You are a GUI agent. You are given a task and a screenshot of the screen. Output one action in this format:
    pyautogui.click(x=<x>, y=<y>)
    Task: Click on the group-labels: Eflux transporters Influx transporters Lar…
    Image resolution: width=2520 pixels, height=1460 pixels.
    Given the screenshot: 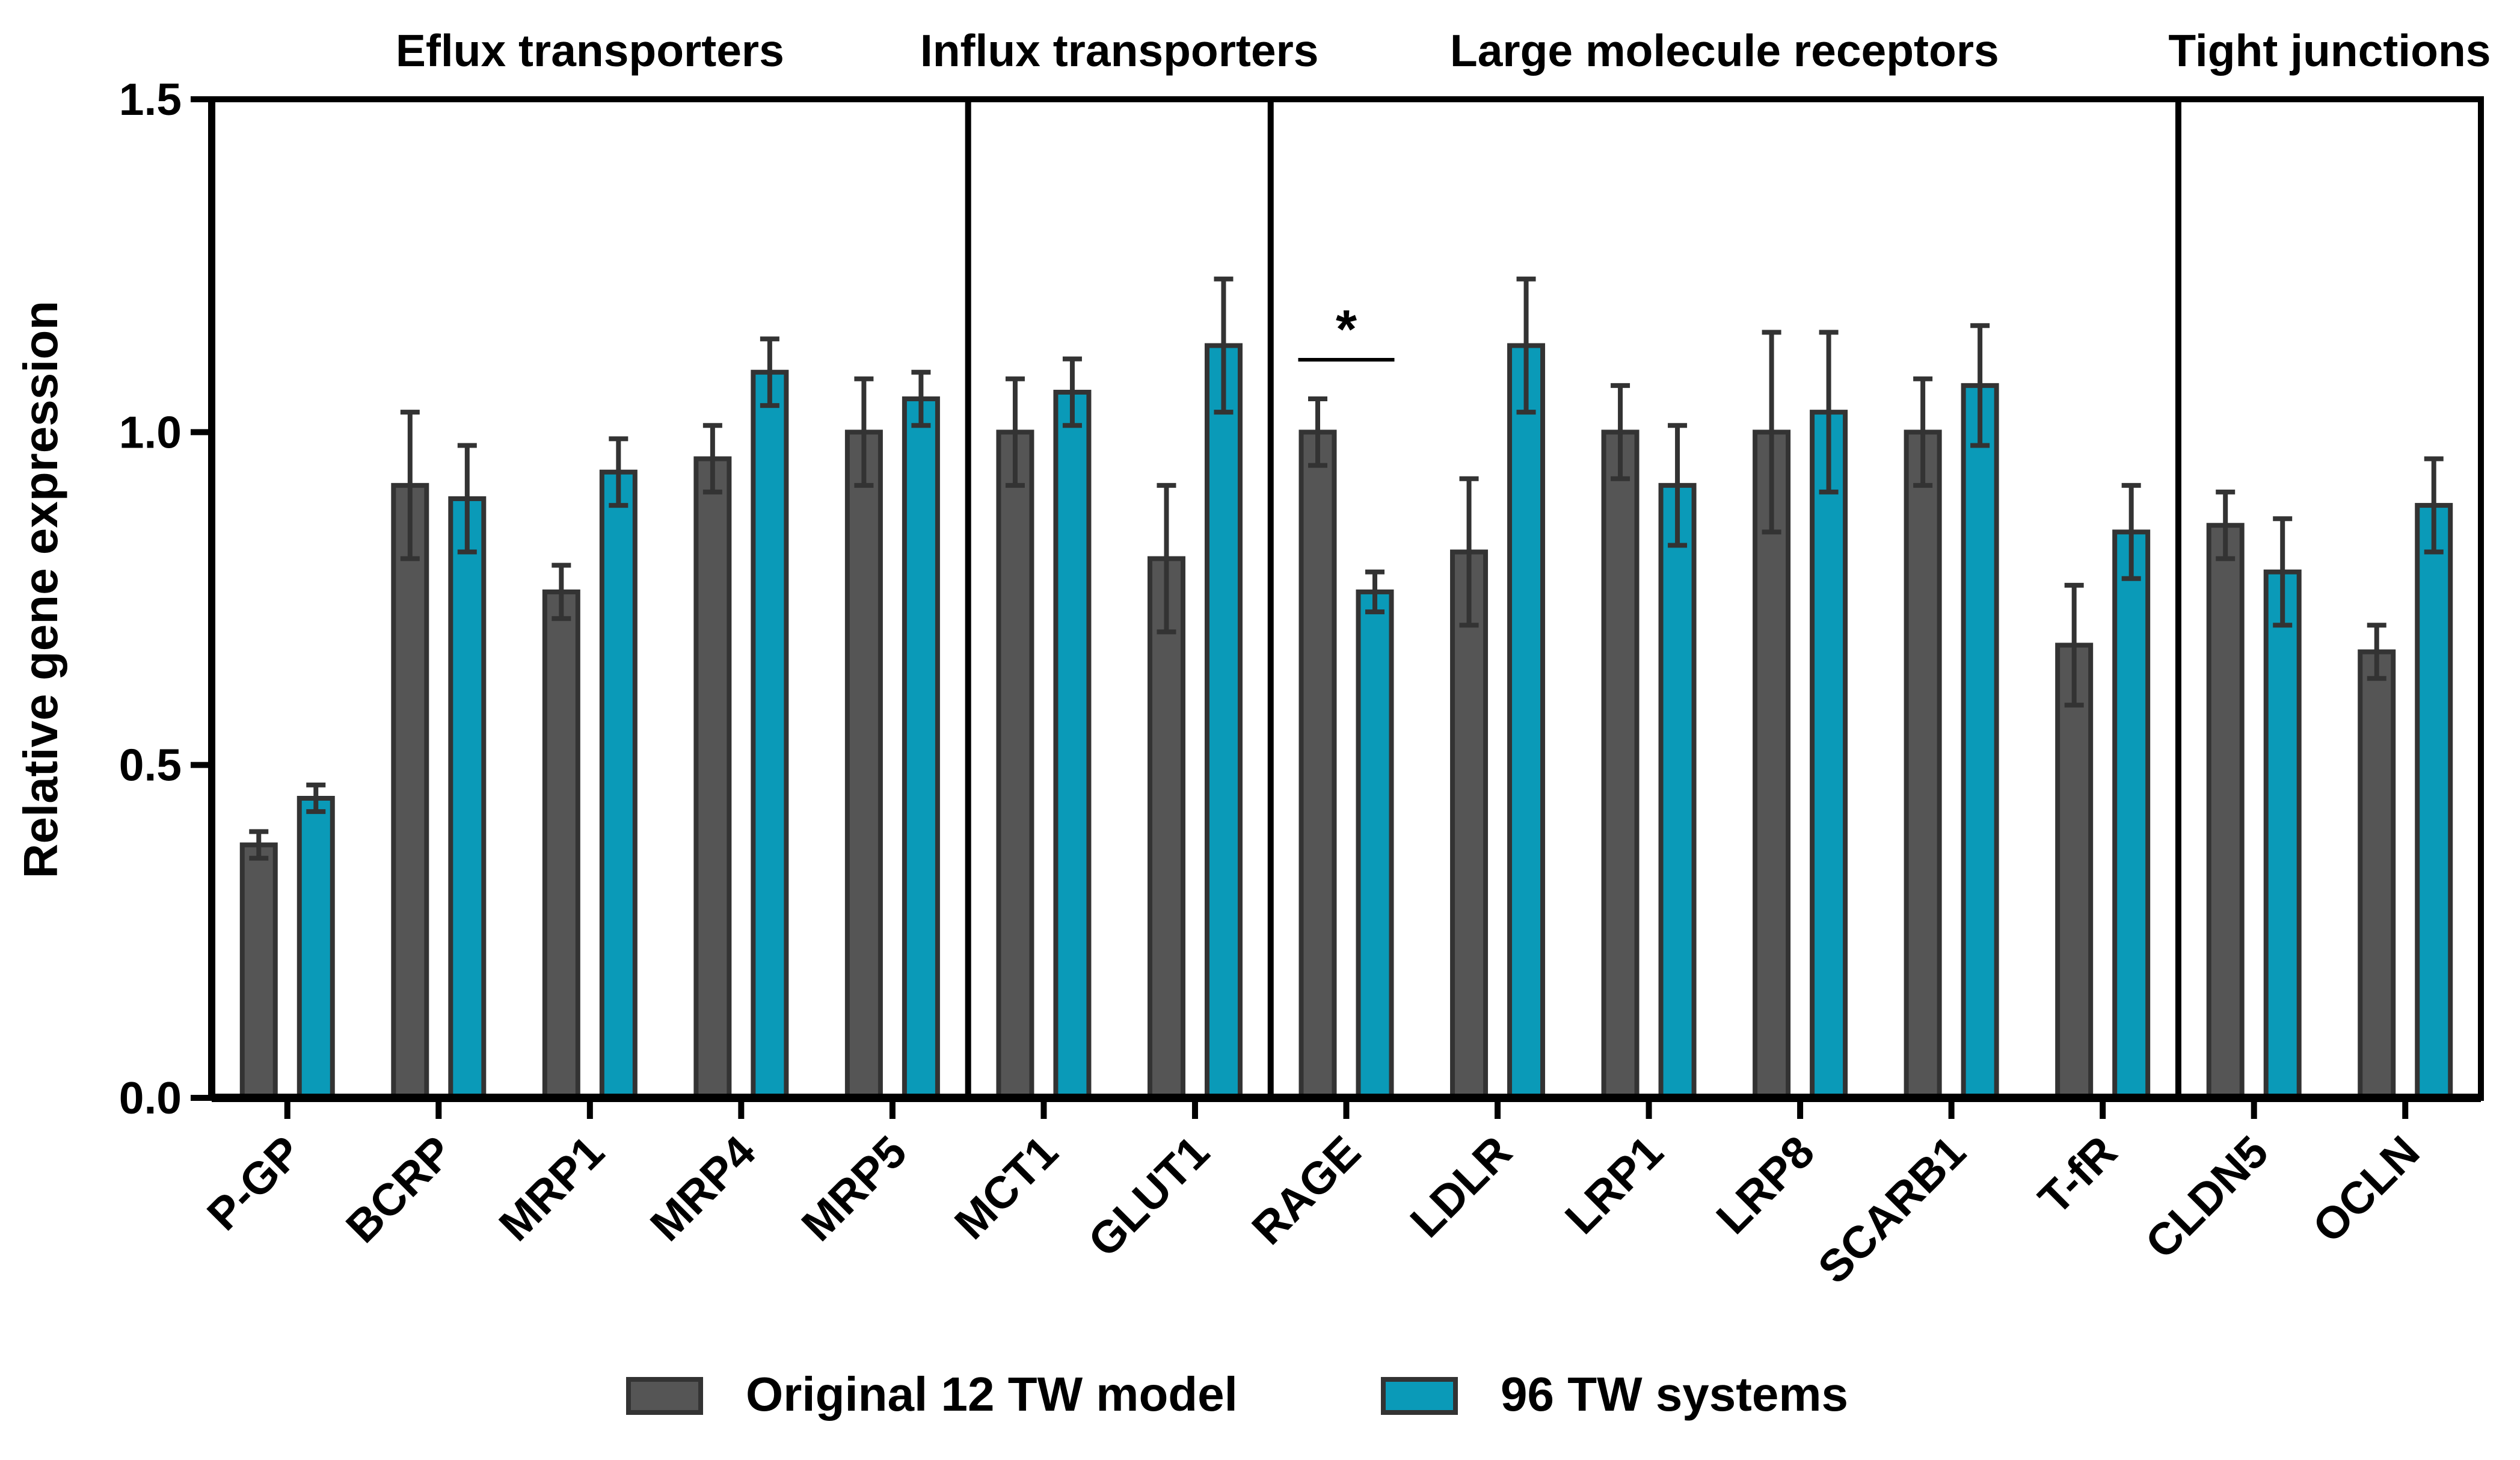 What is the action you would take?
    pyautogui.click(x=1444, y=50)
    